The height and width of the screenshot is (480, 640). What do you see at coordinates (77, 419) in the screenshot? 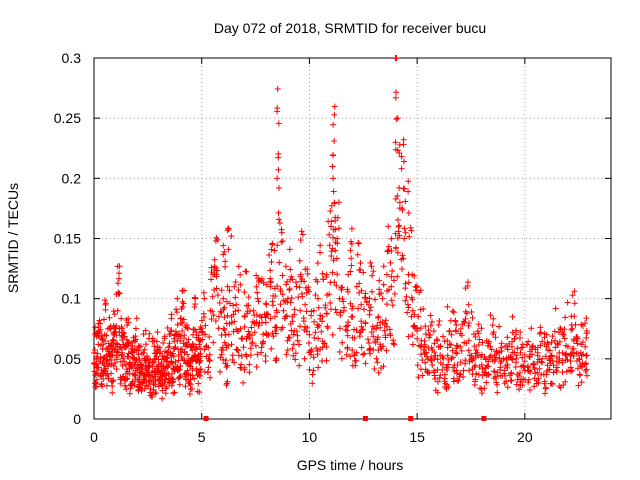
I see `y-tick-label: 0` at bounding box center [77, 419].